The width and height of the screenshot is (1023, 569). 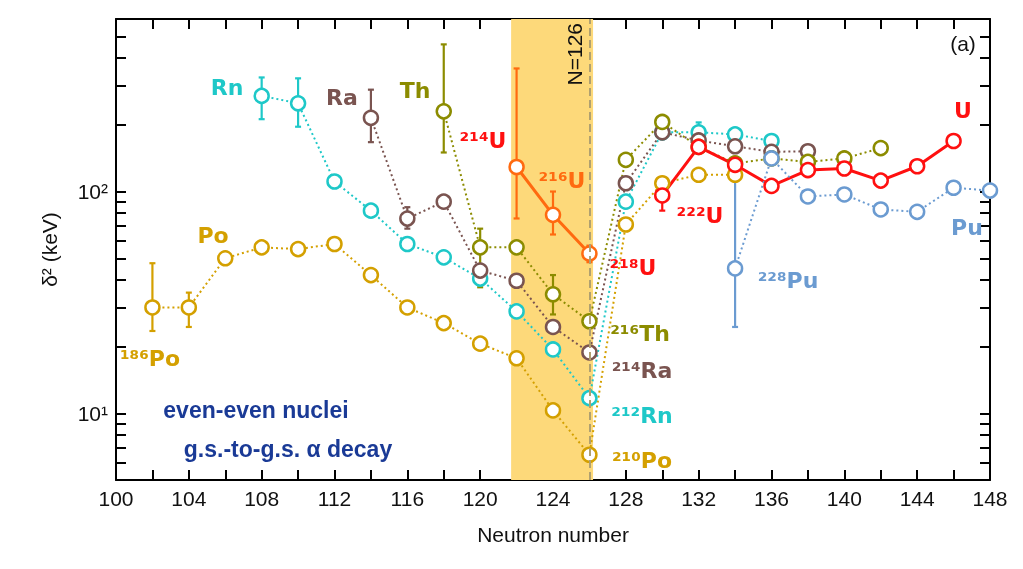 I want to click on annotation: (a), so click(x=963, y=43).